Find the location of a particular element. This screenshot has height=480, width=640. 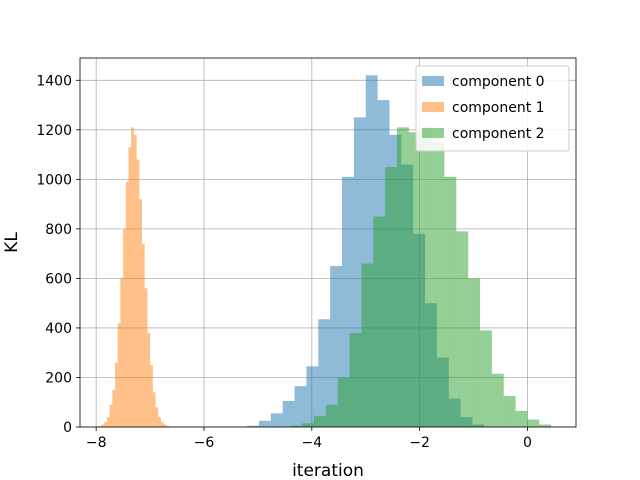

legend-label: component 1 is located at coordinates (498, 108).